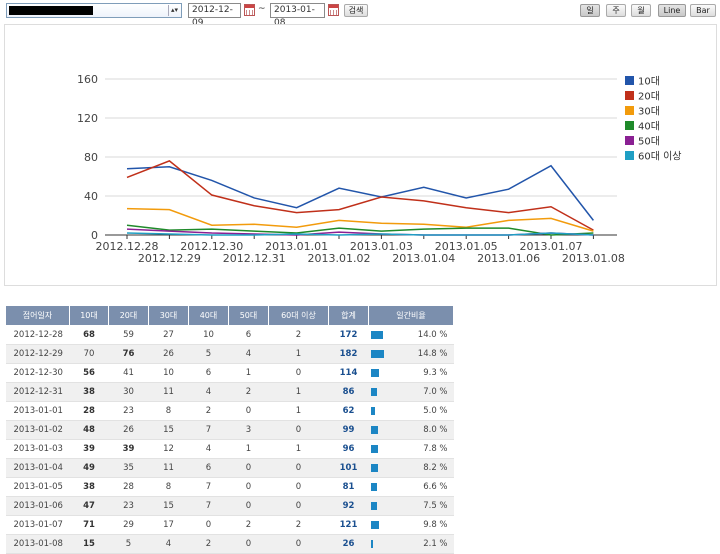 Image resolution: width=720 pixels, height=554 pixels. Describe the element at coordinates (381, 246) in the screenshot. I see `x-tick-label: 2013.01.03` at that location.